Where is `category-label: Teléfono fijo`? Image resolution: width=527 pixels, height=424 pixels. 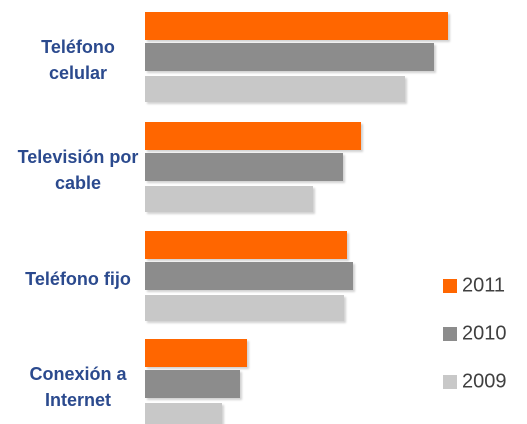
category-label: Teléfono fijo is located at coordinates (78, 279).